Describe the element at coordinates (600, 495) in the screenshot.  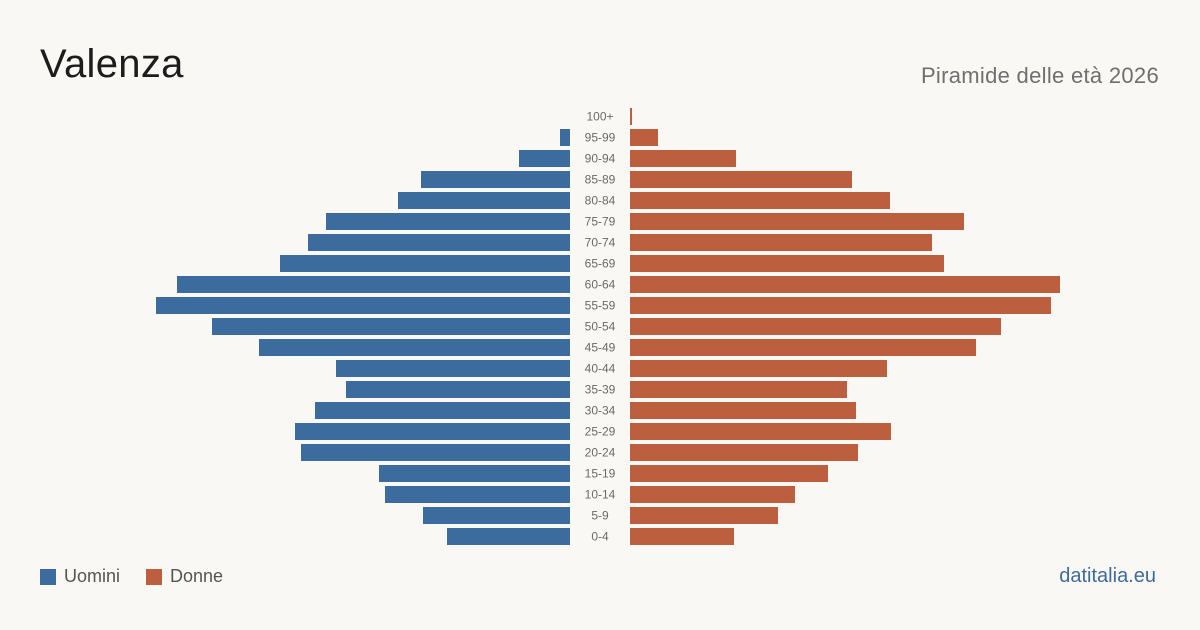
I see `age-label-10-14: 10-14` at that location.